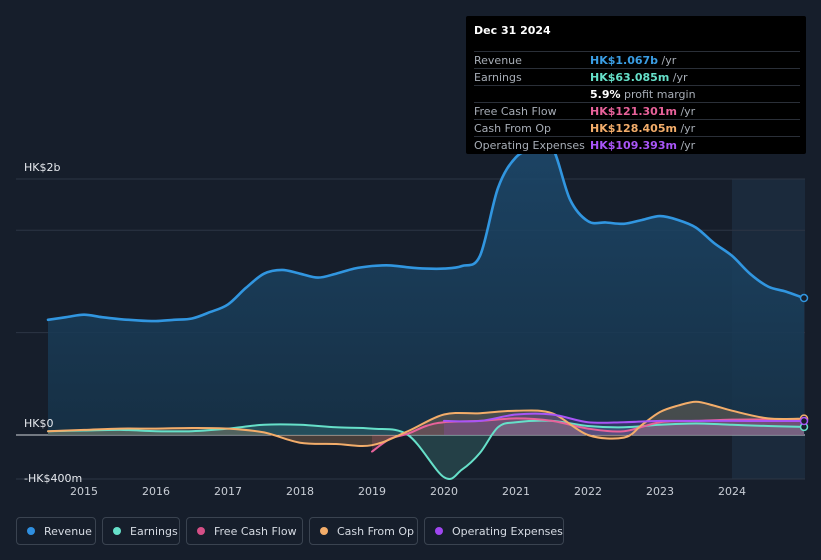 The width and height of the screenshot is (821, 560). Describe the element at coordinates (643, 128) in the screenshot. I see `tooltip-row-value: HK$128.405m /yr` at that location.